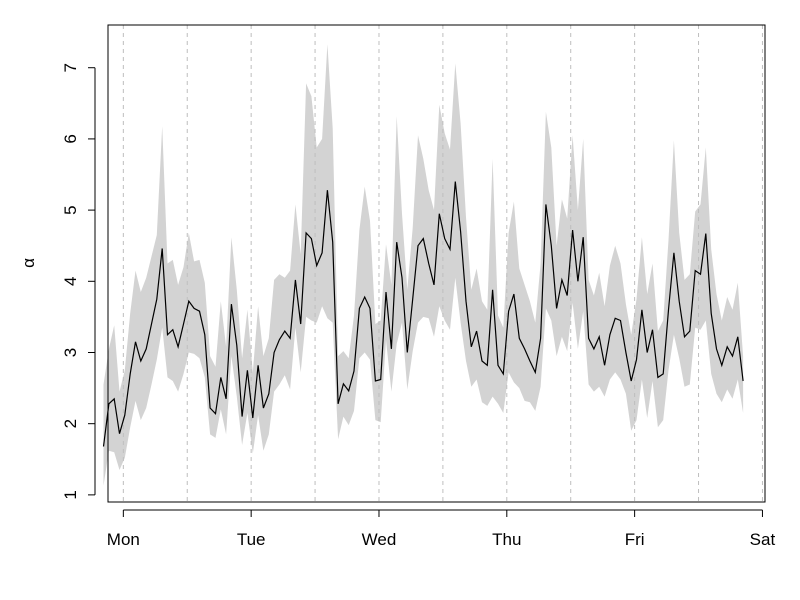  Describe the element at coordinates (251, 539) in the screenshot. I see `x-tick-label: Tue` at that location.